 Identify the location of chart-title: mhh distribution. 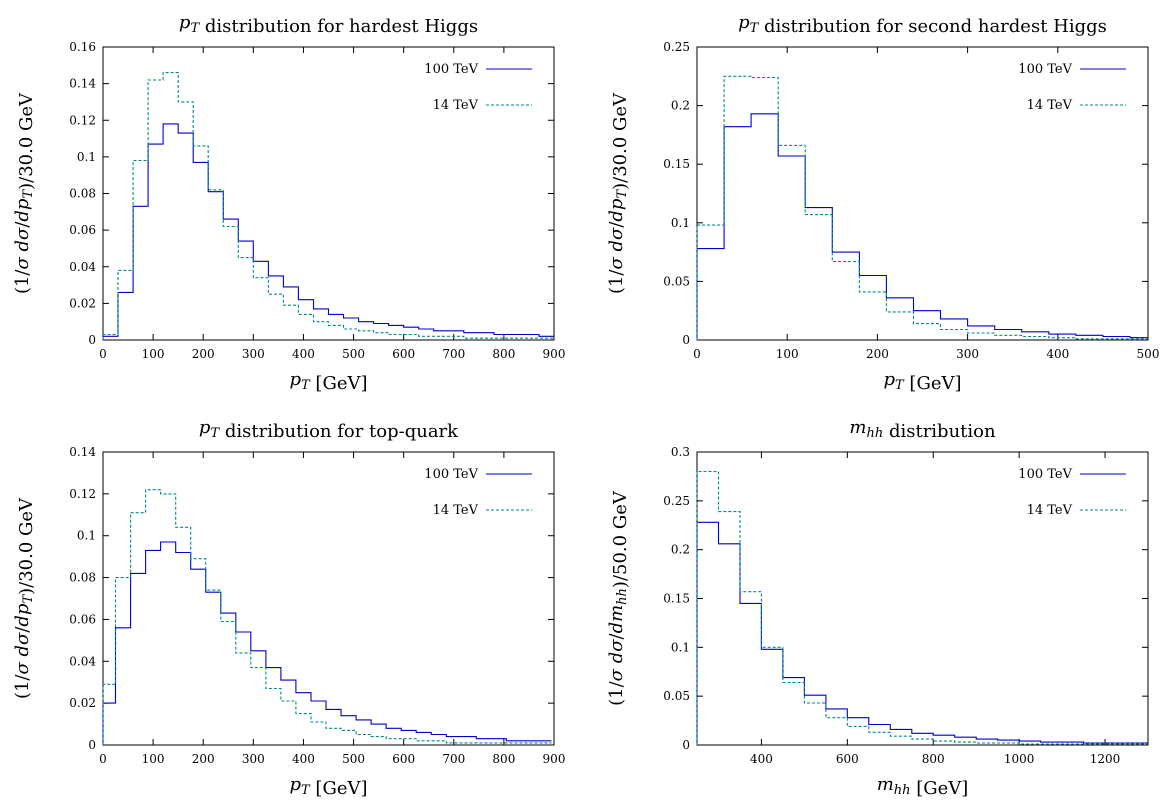
(922, 429).